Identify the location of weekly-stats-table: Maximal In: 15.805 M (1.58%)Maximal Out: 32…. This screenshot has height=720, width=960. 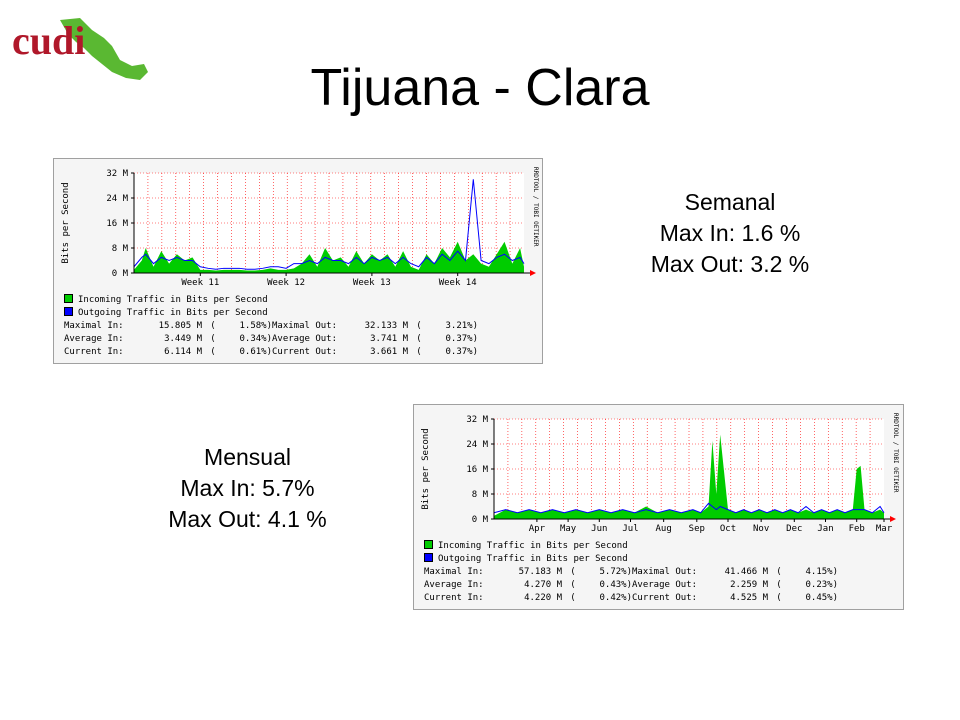
(271, 339).